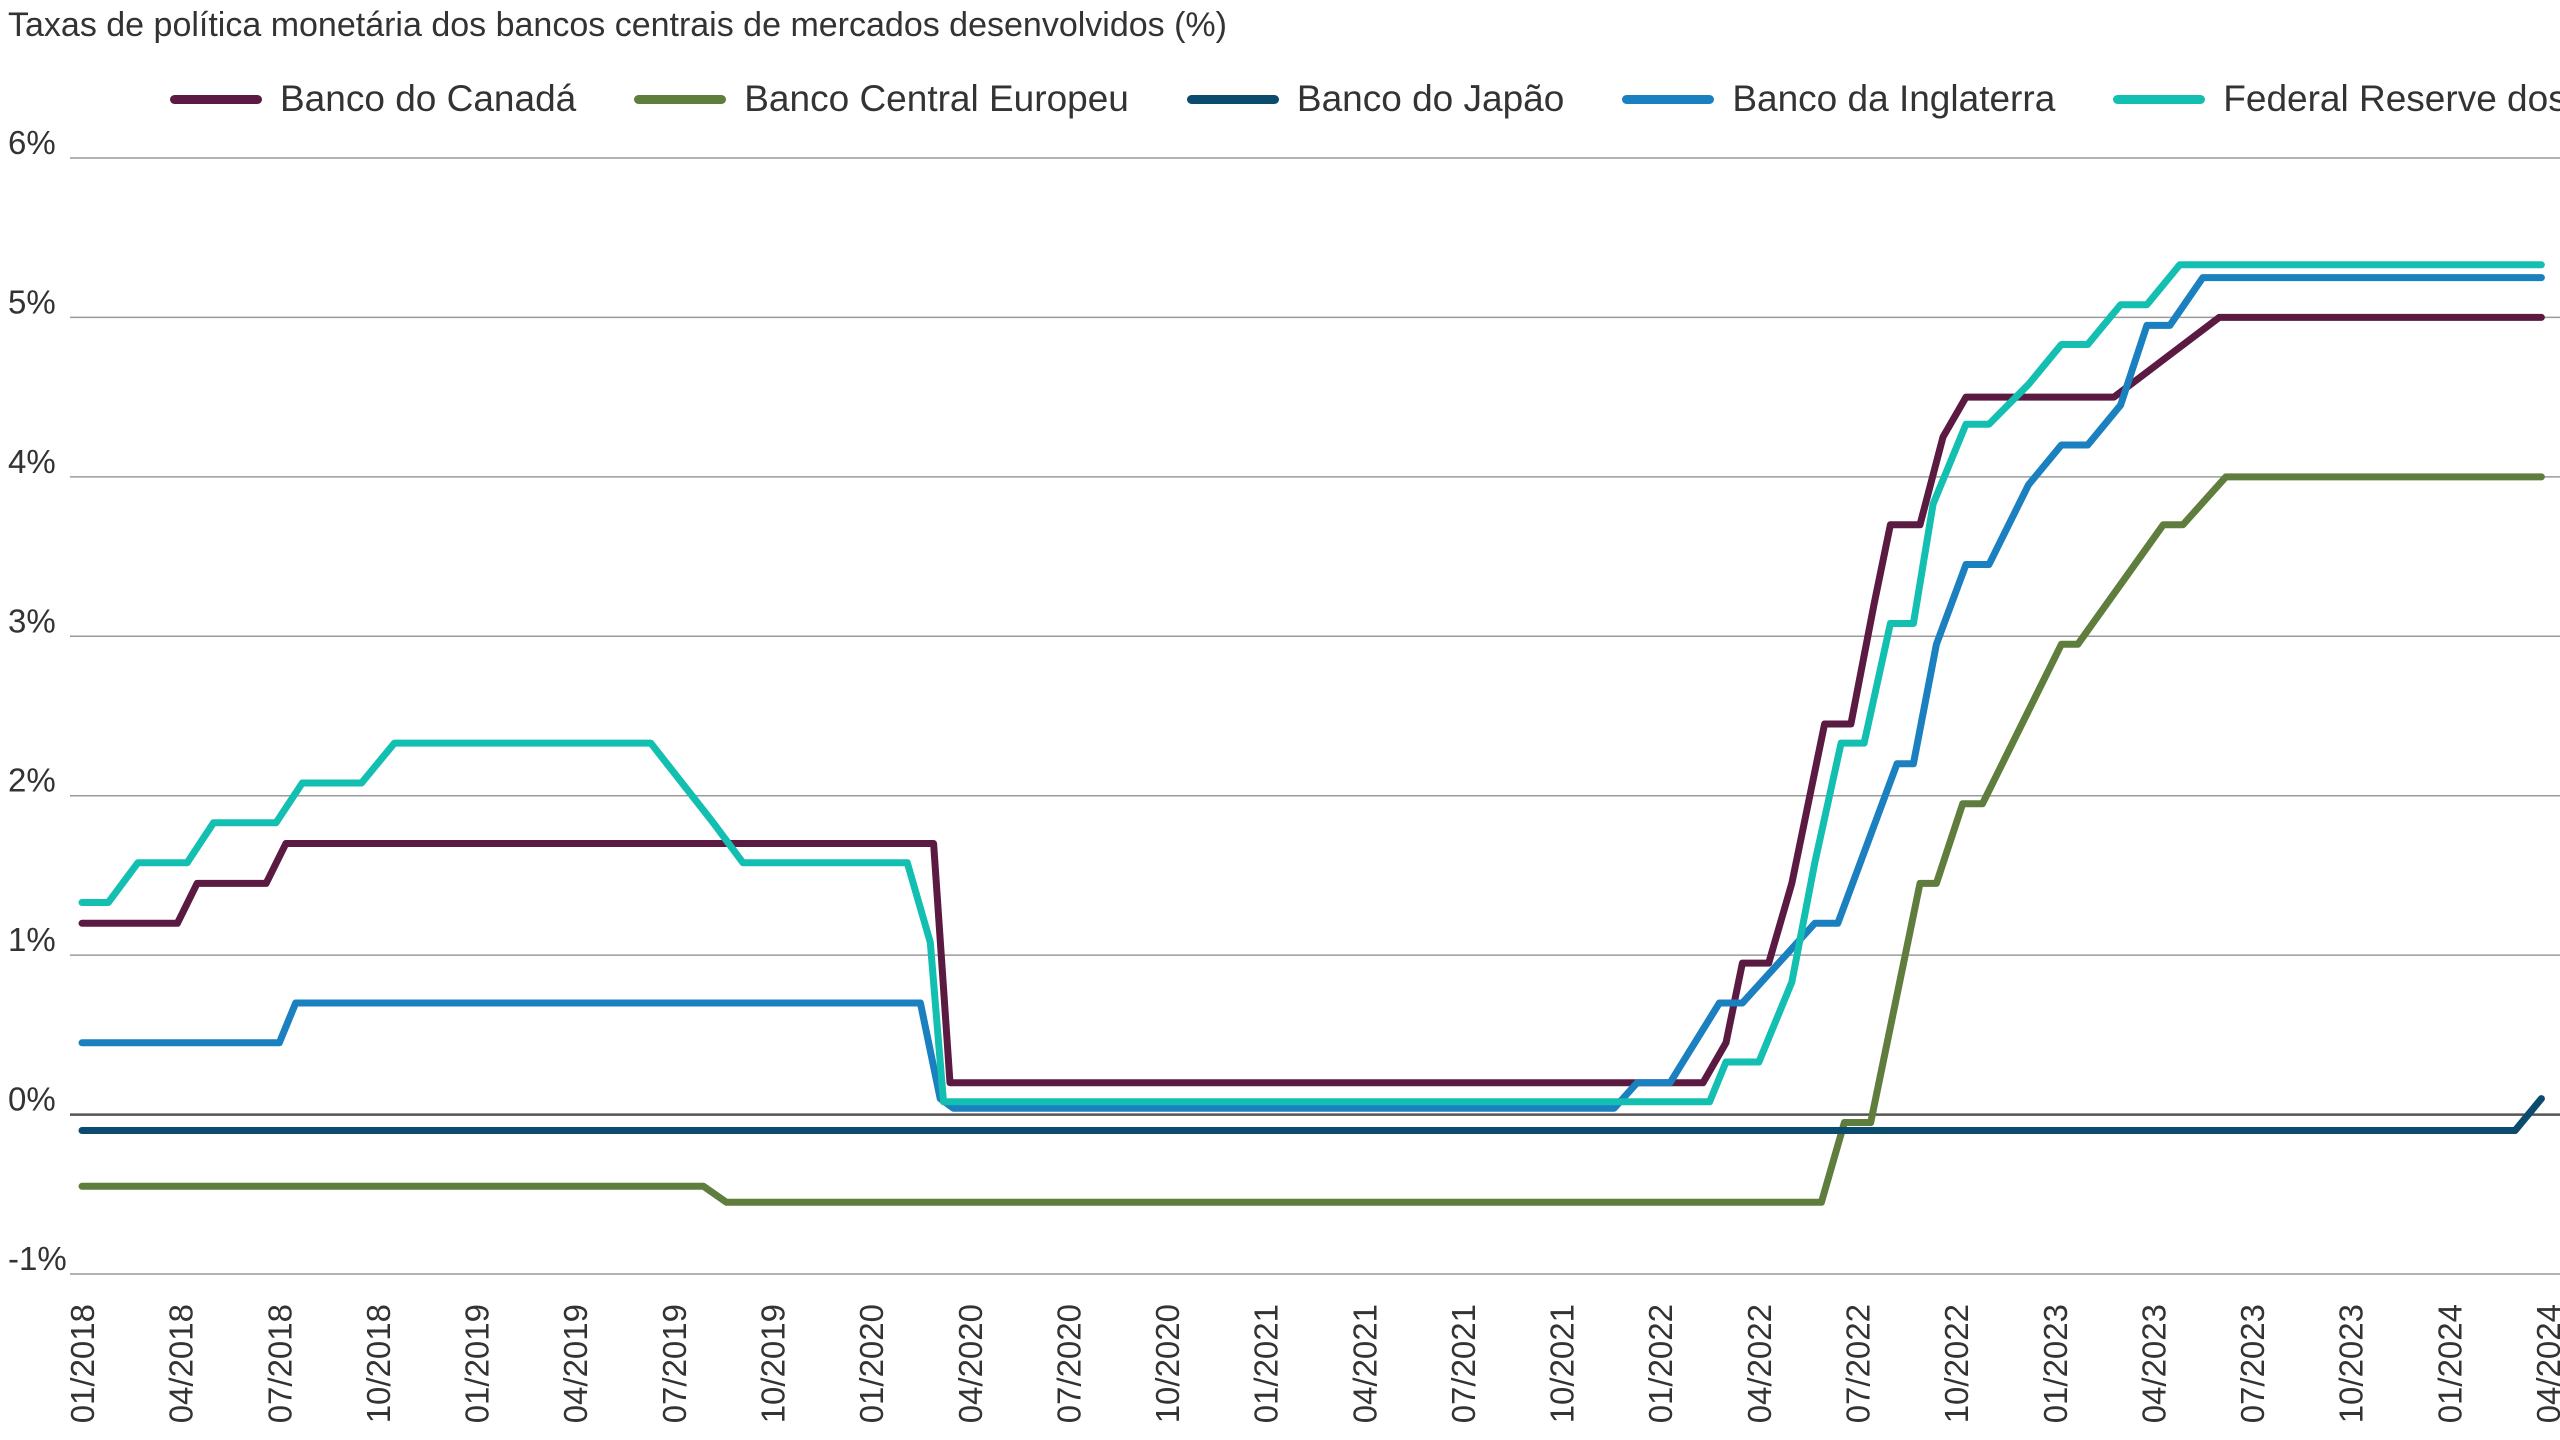 Image resolution: width=2560 pixels, height=1440 pixels. What do you see at coordinates (1167, 1363) in the screenshot?
I see `x-tick-label: 10/2020` at bounding box center [1167, 1363].